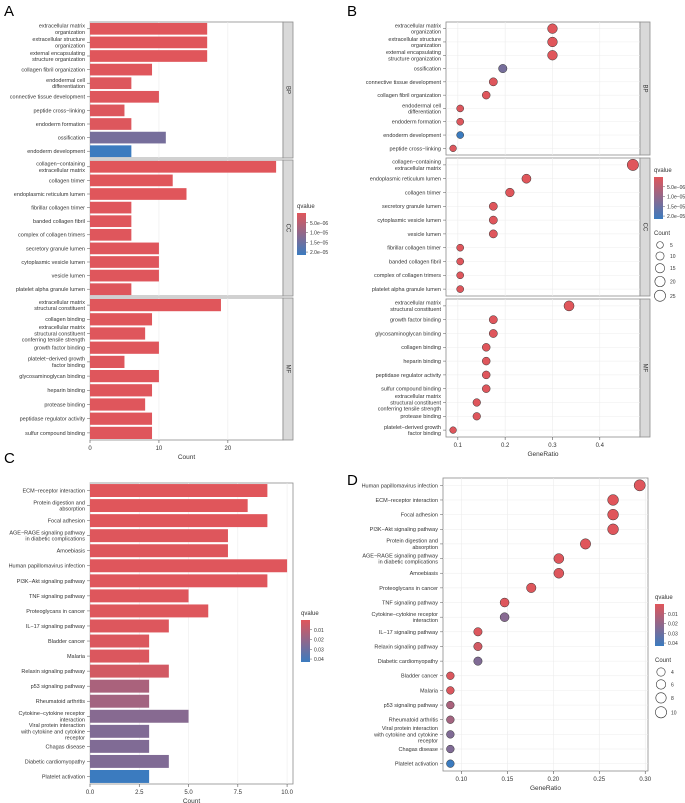  What do you see at coordinates (67, 181) in the screenshot?
I see `a-category-label-line: collagen trimer` at bounding box center [67, 181].